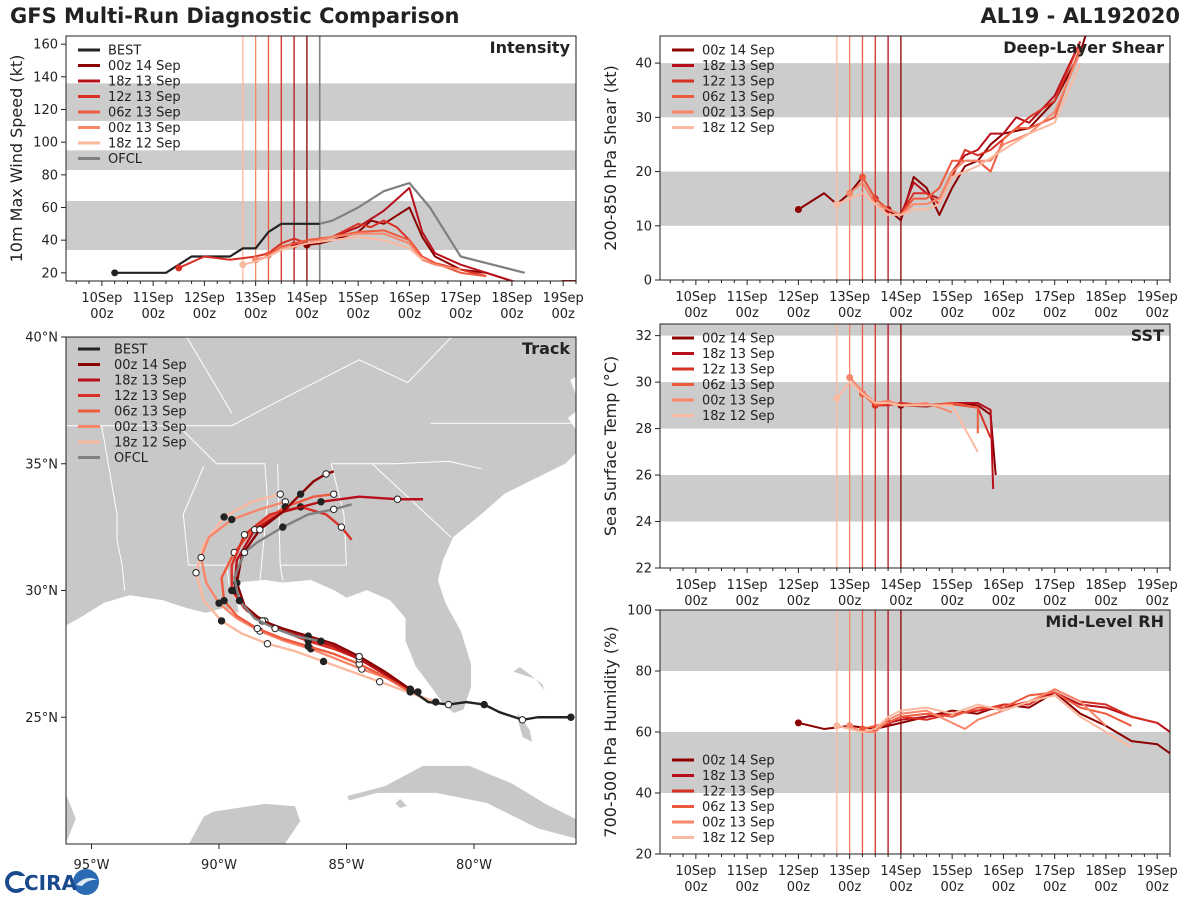  Describe the element at coordinates (798, 723) in the screenshot. I see `rh-init-point` at that location.